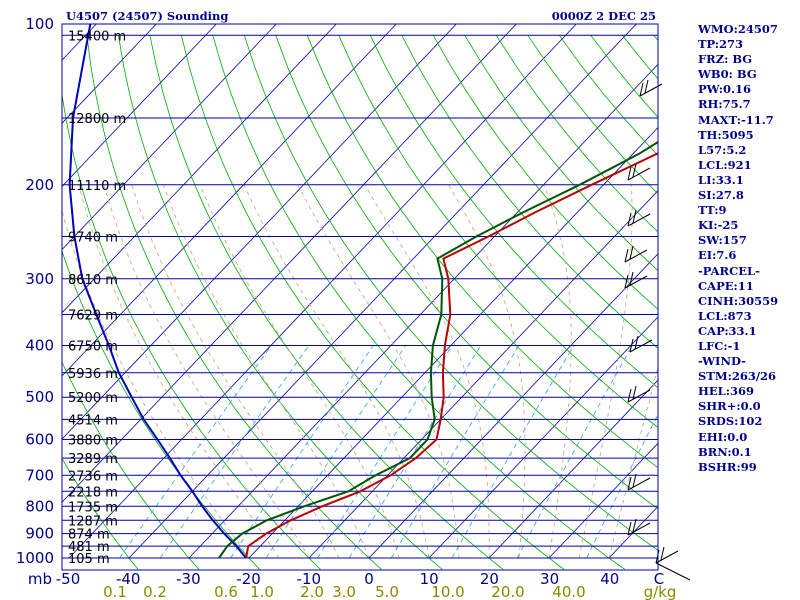 Image resolution: width=800 pixels, height=600 pixels. Describe the element at coordinates (97, 186) in the screenshot. I see `height-label: 11110 m` at that location.